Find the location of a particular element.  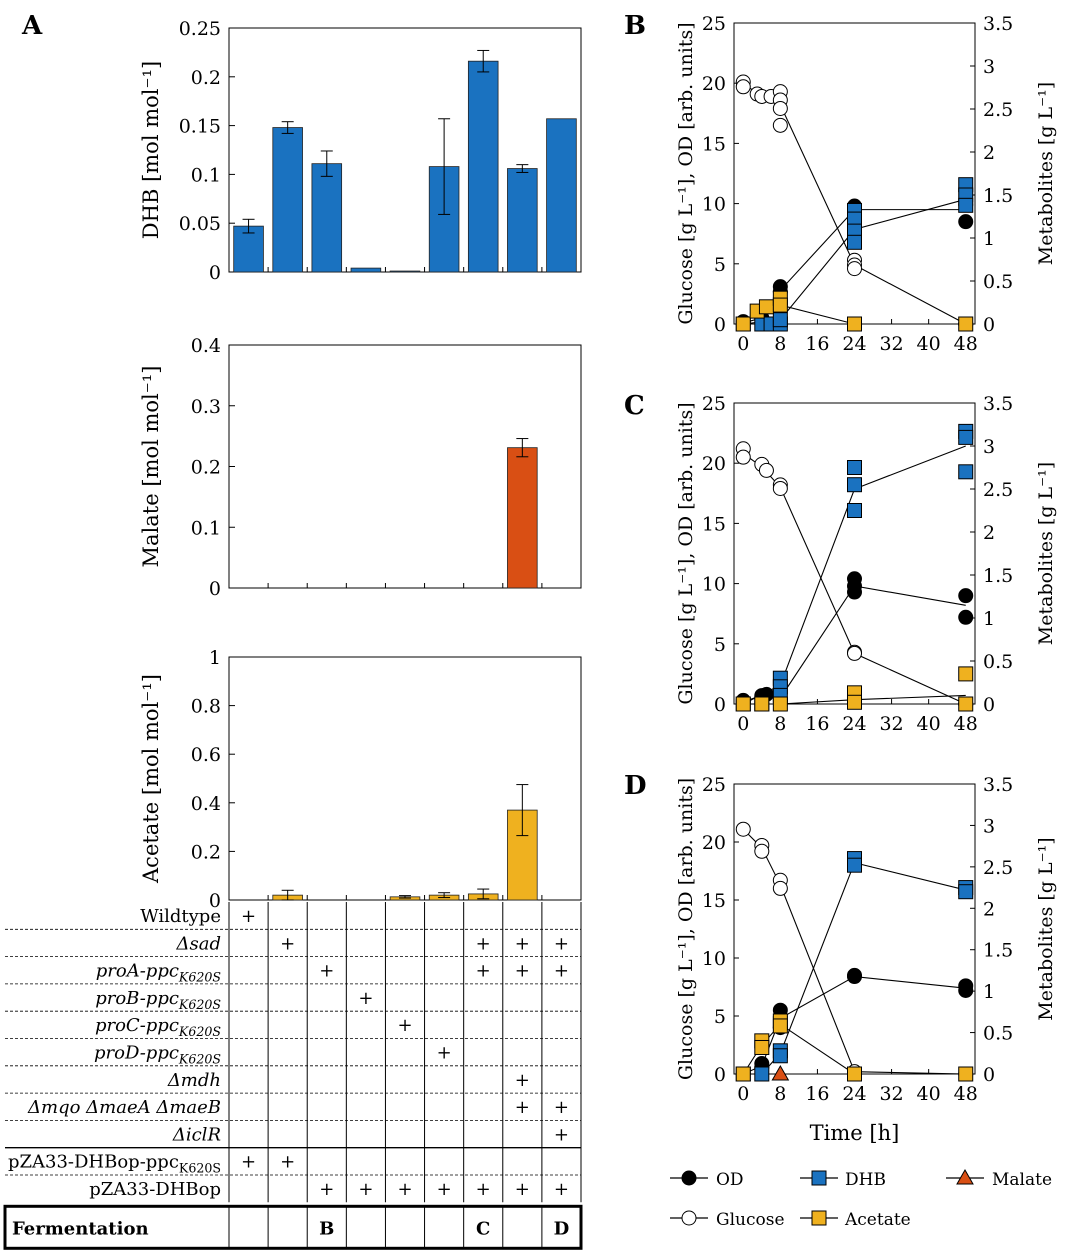

strain-row-label: pZA33-DHBop is located at coordinates (155, 1189).